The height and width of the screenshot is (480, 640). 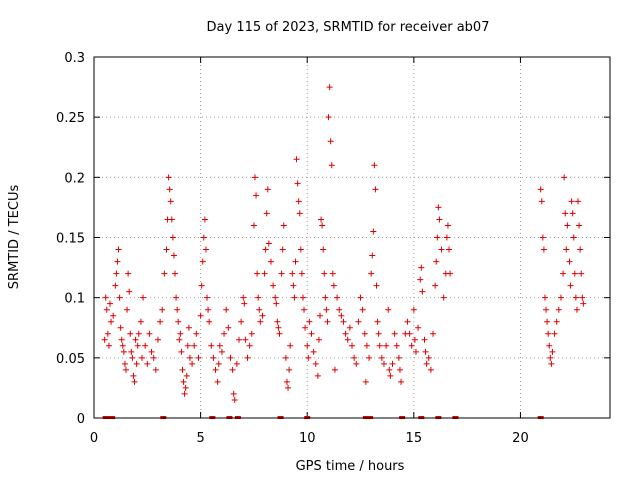 What do you see at coordinates (70, 239) in the screenshot?
I see `y-tick-label: 0.15` at bounding box center [70, 239].